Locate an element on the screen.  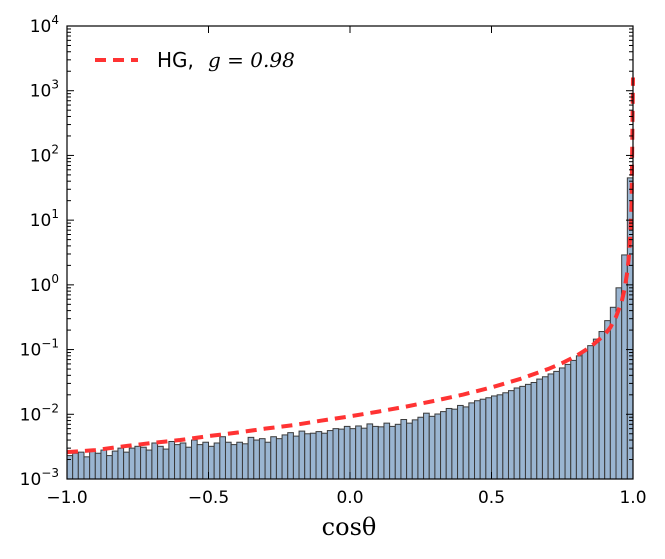
x-tick-label: −0.5 is located at coordinates (208, 498).